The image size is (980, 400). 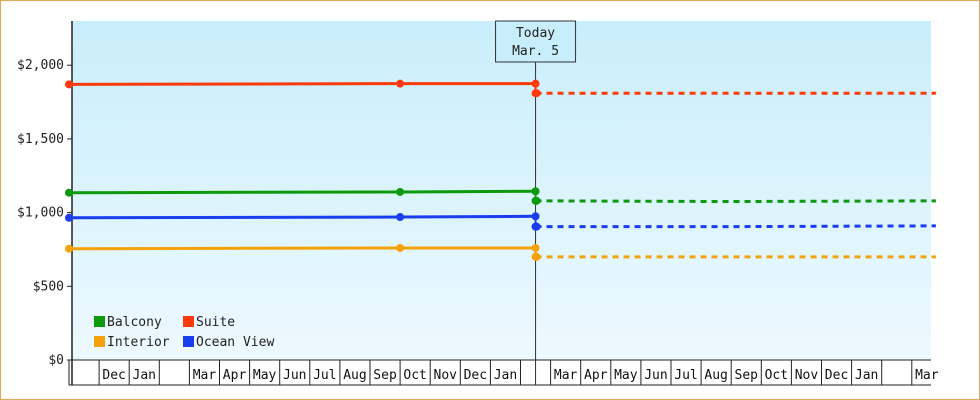 I want to click on y-tick-label: $2,000, so click(x=40, y=65).